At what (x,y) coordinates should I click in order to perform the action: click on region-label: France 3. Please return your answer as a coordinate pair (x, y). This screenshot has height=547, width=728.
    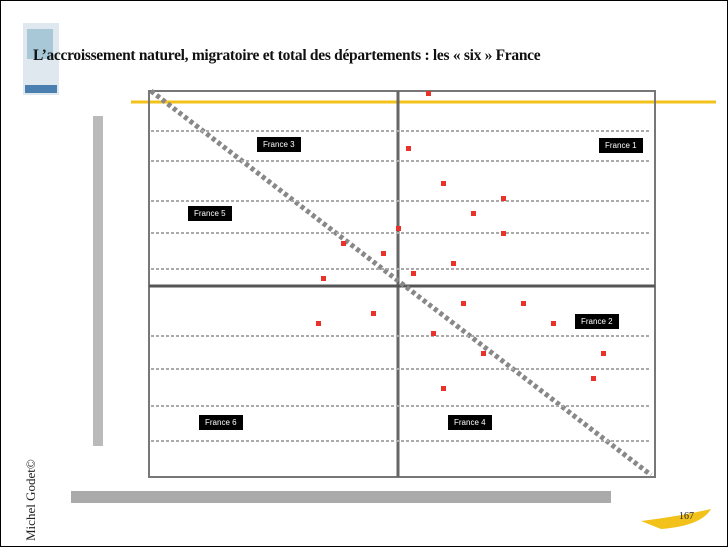
    Looking at the image, I should click on (279, 144).